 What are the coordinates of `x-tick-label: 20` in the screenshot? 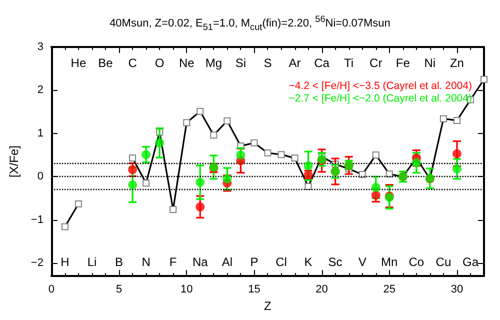 It's located at (322, 290).